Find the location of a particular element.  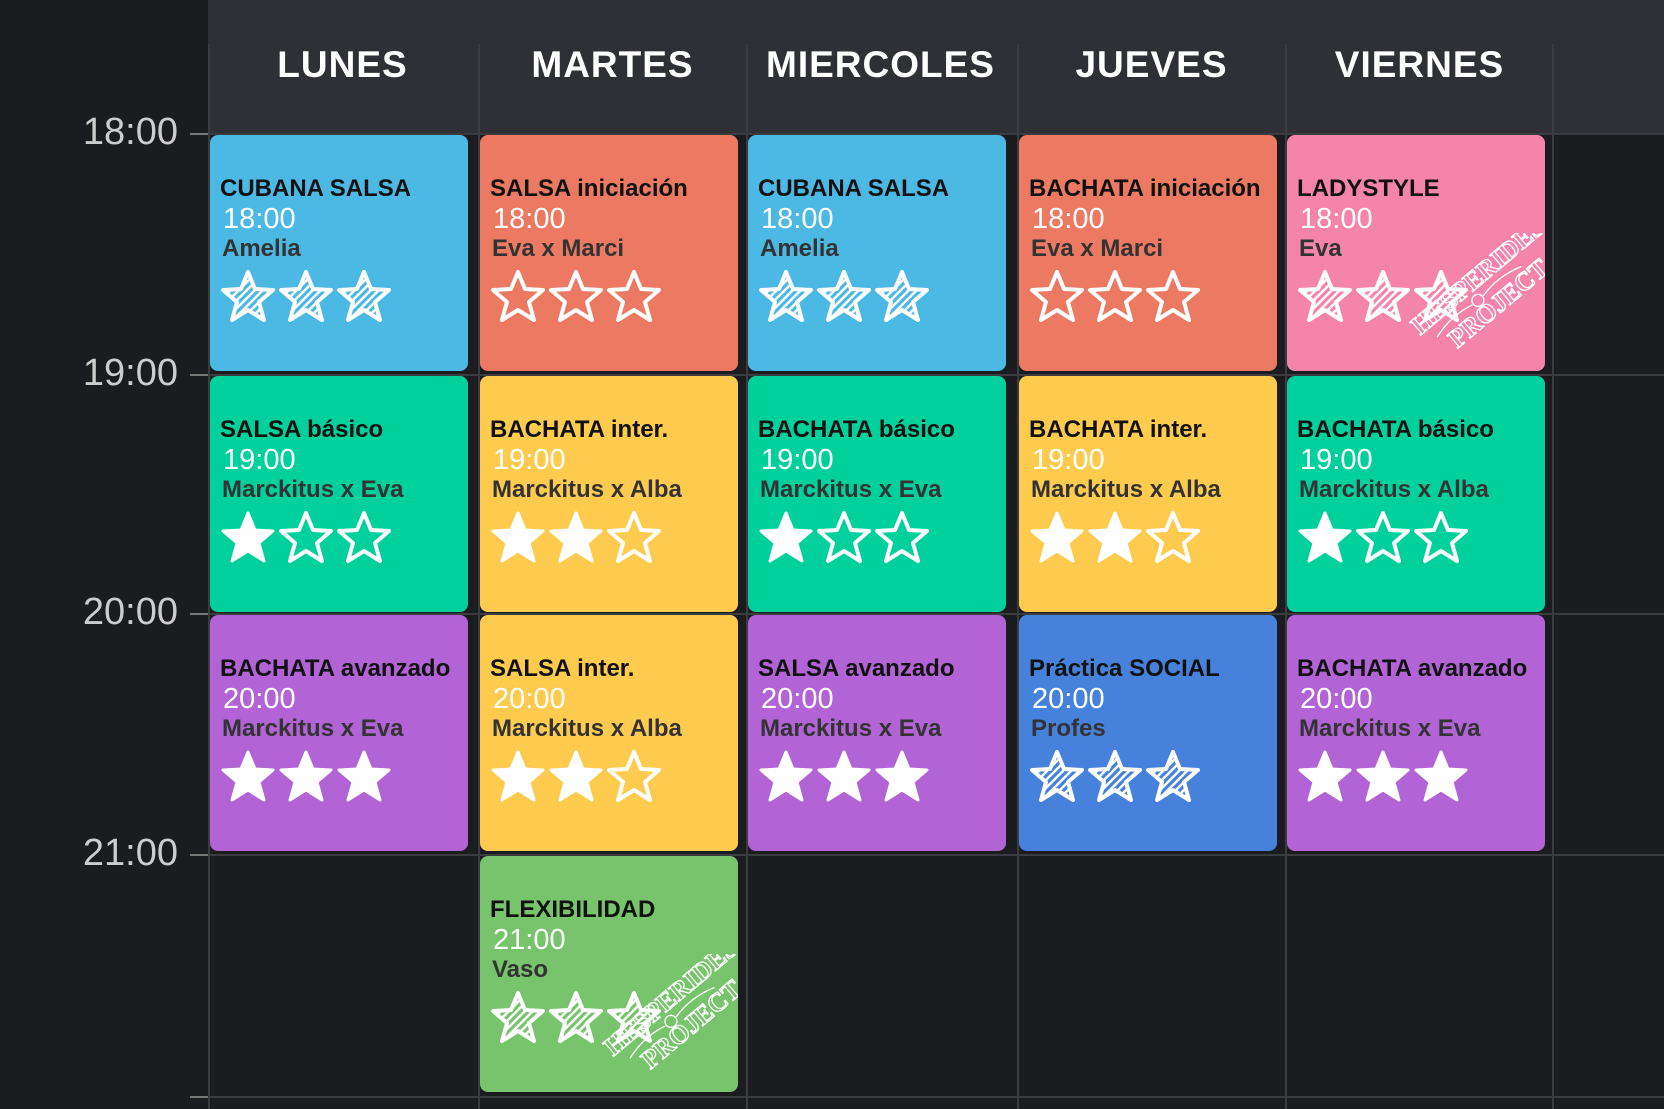

class-title: CUBANA SALSA is located at coordinates (316, 188).